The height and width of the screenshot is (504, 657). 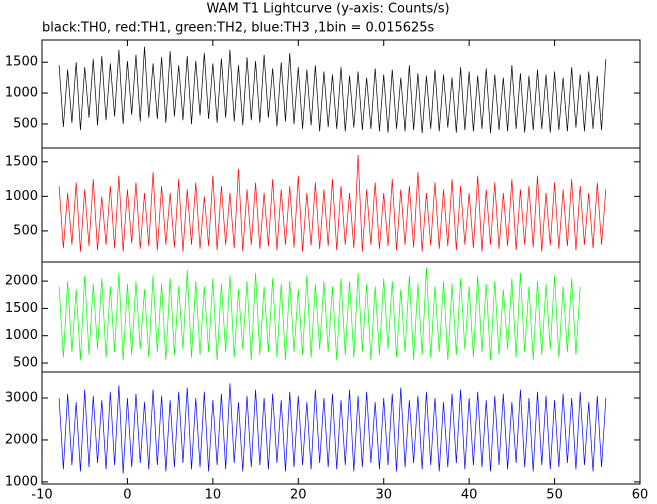 I want to click on x-tick-label: 50, so click(x=554, y=495).